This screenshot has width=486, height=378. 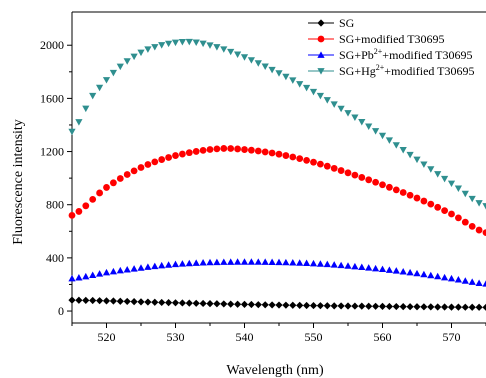 What do you see at coordinates (392, 39) in the screenshot?
I see `legend-label: SG+modified T30695` at bounding box center [392, 39].